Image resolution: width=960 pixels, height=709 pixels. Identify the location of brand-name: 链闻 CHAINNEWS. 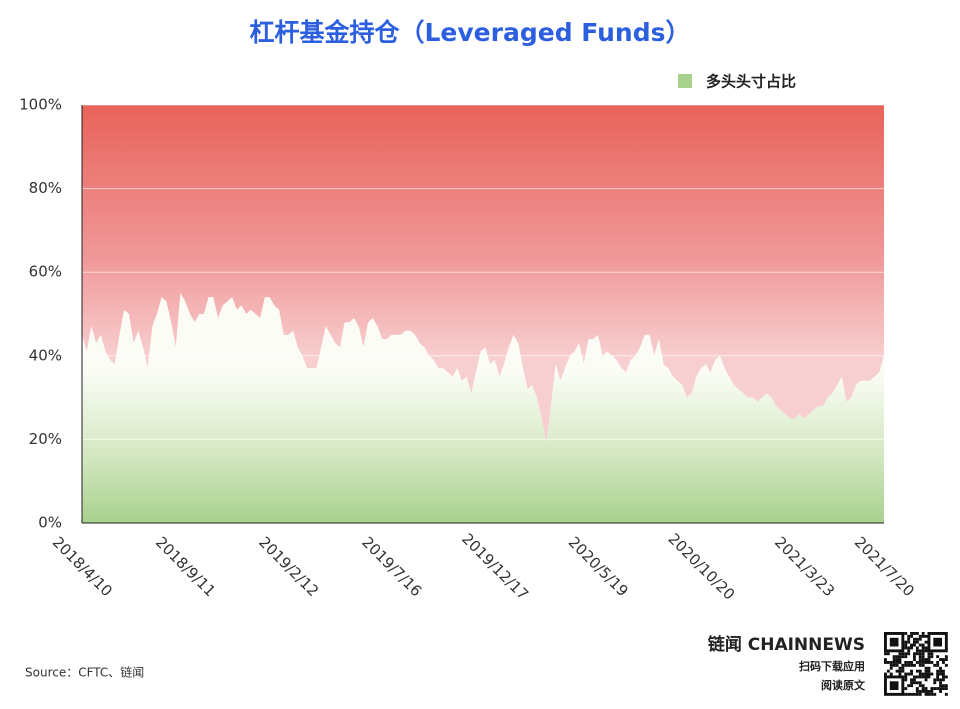
(786, 644).